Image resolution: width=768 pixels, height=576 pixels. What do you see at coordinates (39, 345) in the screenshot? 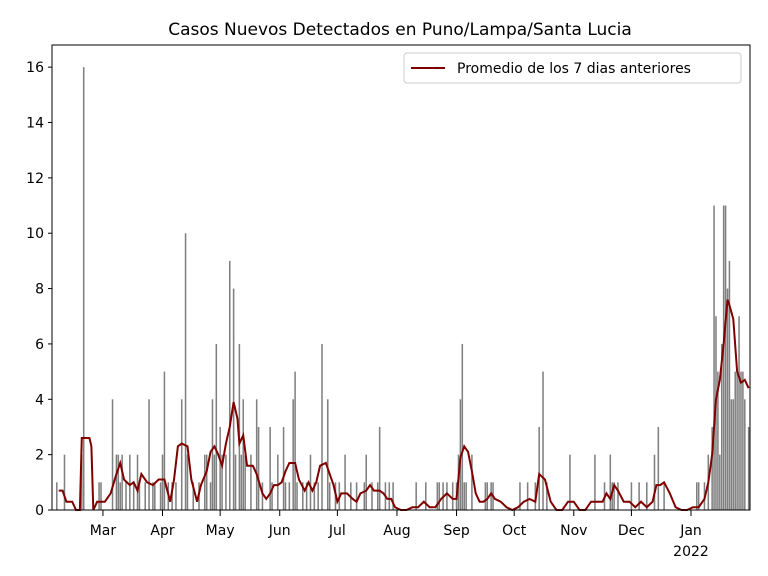
I see `y-tick-label: 6` at bounding box center [39, 345].